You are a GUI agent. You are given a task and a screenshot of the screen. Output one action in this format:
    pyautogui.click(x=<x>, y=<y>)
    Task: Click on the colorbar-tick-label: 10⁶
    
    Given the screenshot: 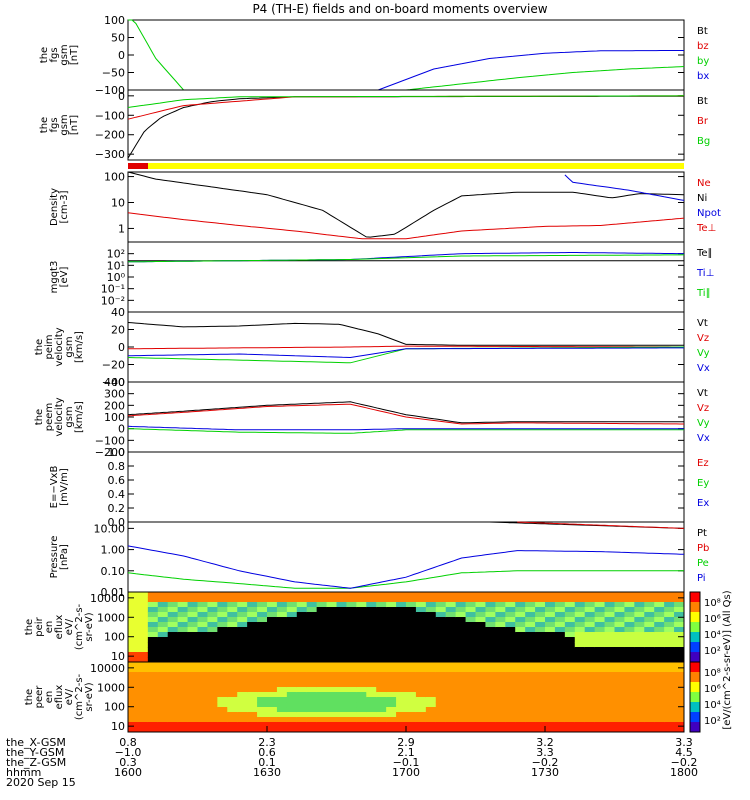 What is the action you would take?
    pyautogui.click(x=712, y=619)
    